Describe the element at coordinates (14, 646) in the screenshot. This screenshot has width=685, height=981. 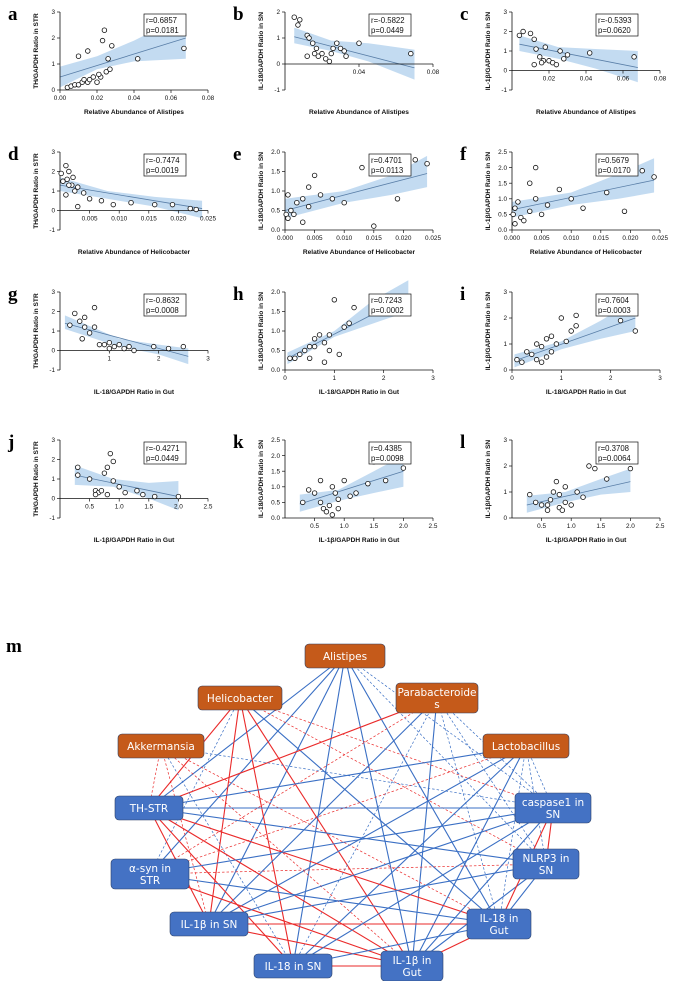
I see `panel-label-m: m` at that location.